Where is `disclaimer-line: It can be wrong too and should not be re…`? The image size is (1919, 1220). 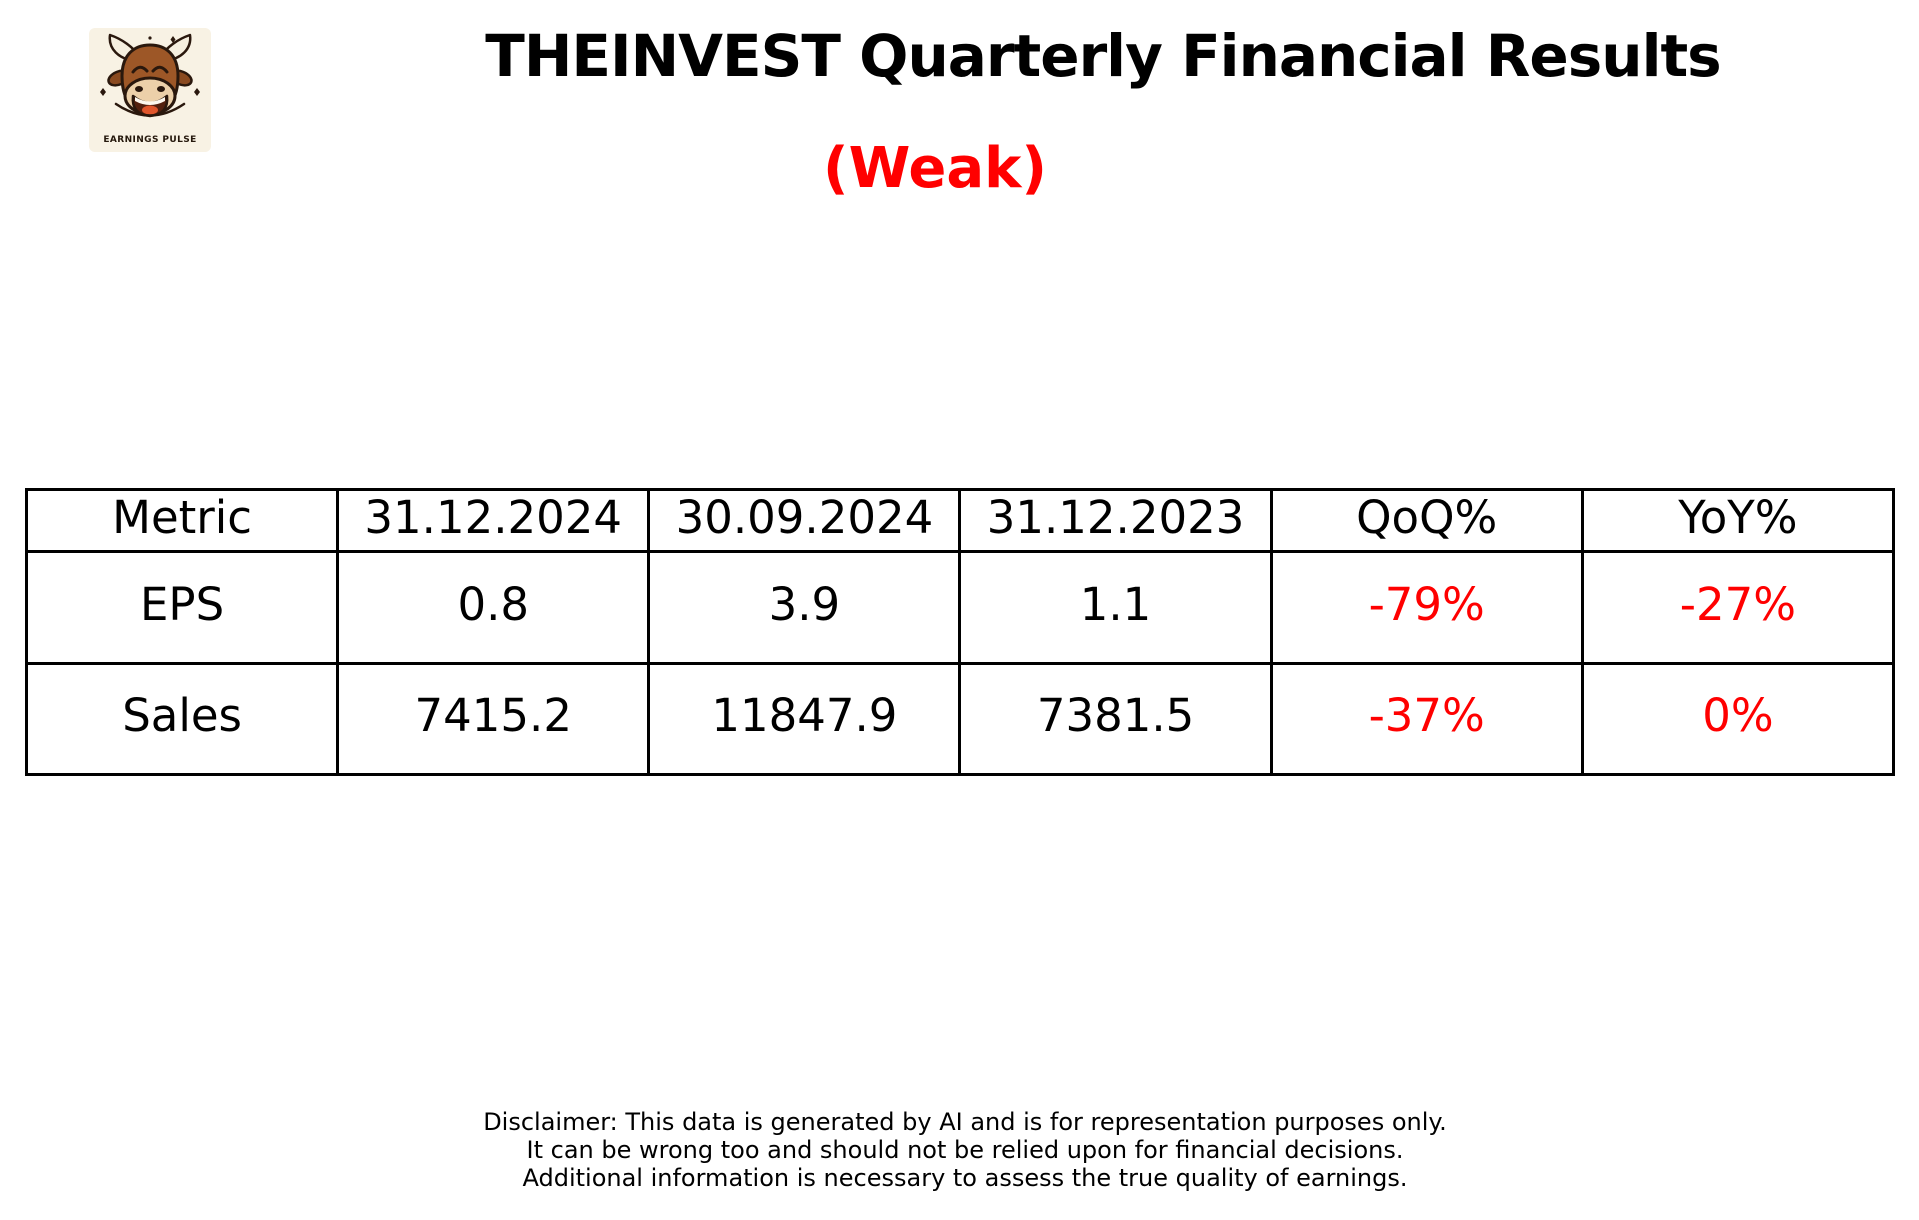
disclaimer-line: It can be wrong too and should not be re… is located at coordinates (965, 1150).